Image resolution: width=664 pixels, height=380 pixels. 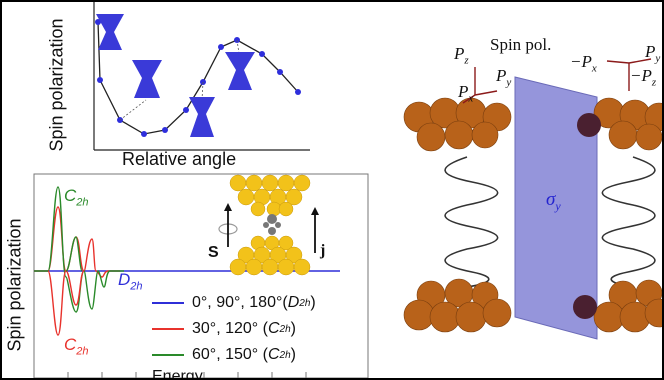 What do you see at coordinates (180, 80) in the screenshot?
I see `top-pointers` at bounding box center [180, 80].